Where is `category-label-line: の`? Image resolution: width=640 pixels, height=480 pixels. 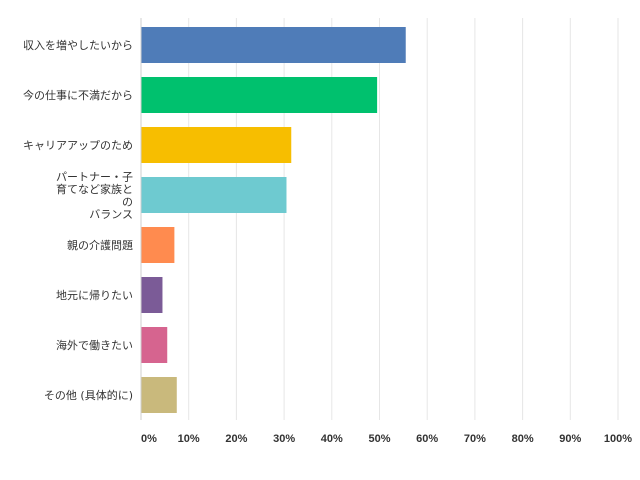 category-label-line: の is located at coordinates (127, 201).